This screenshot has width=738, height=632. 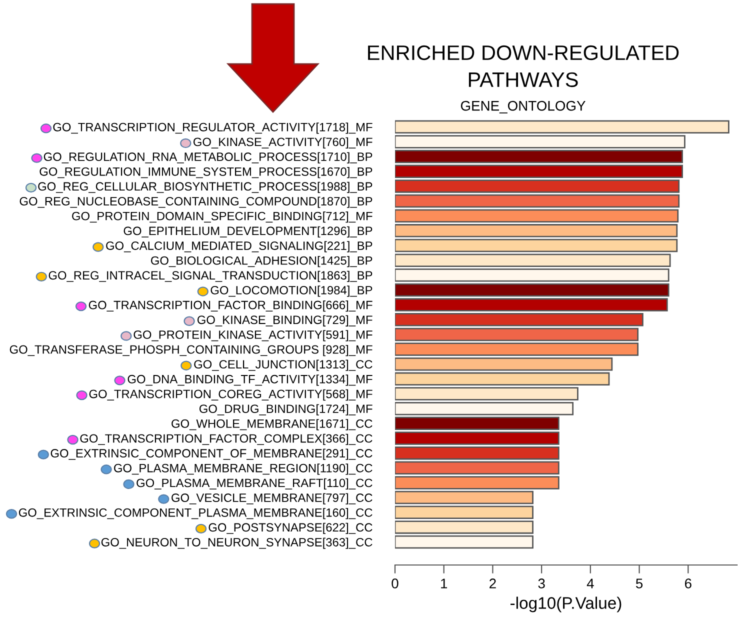 I want to click on x-tick-label: 5, so click(x=639, y=583).